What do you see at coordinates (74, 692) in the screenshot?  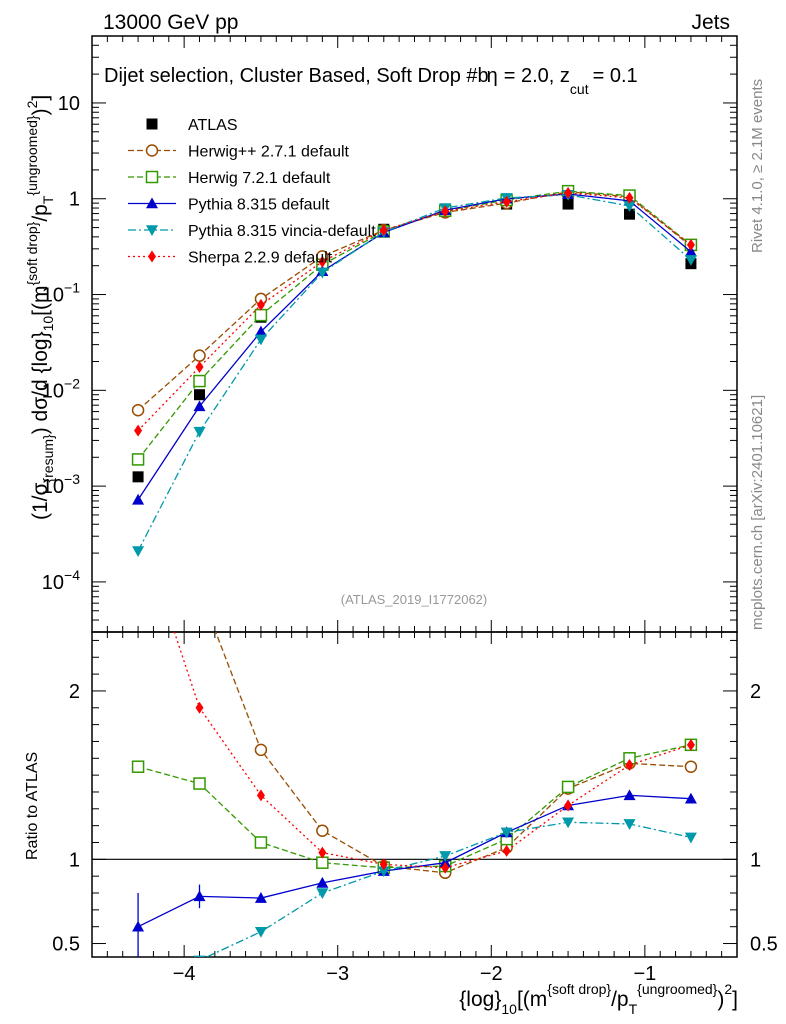 I see `ratio-y-tick-label-left: 2` at bounding box center [74, 692].